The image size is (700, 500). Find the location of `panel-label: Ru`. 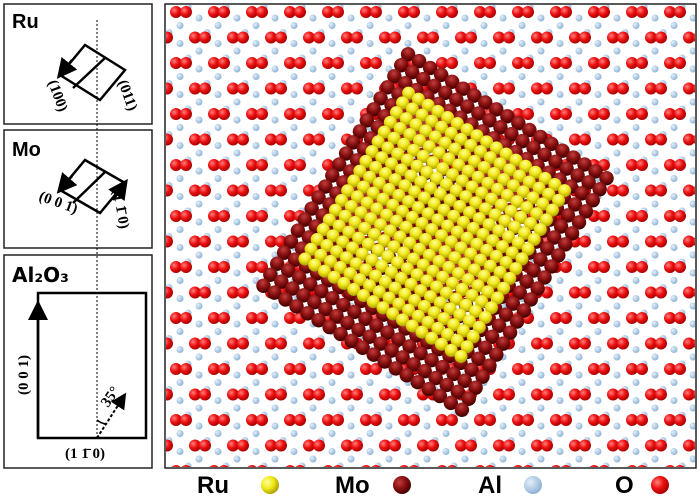

panel-label: Ru is located at coordinates (25, 22).